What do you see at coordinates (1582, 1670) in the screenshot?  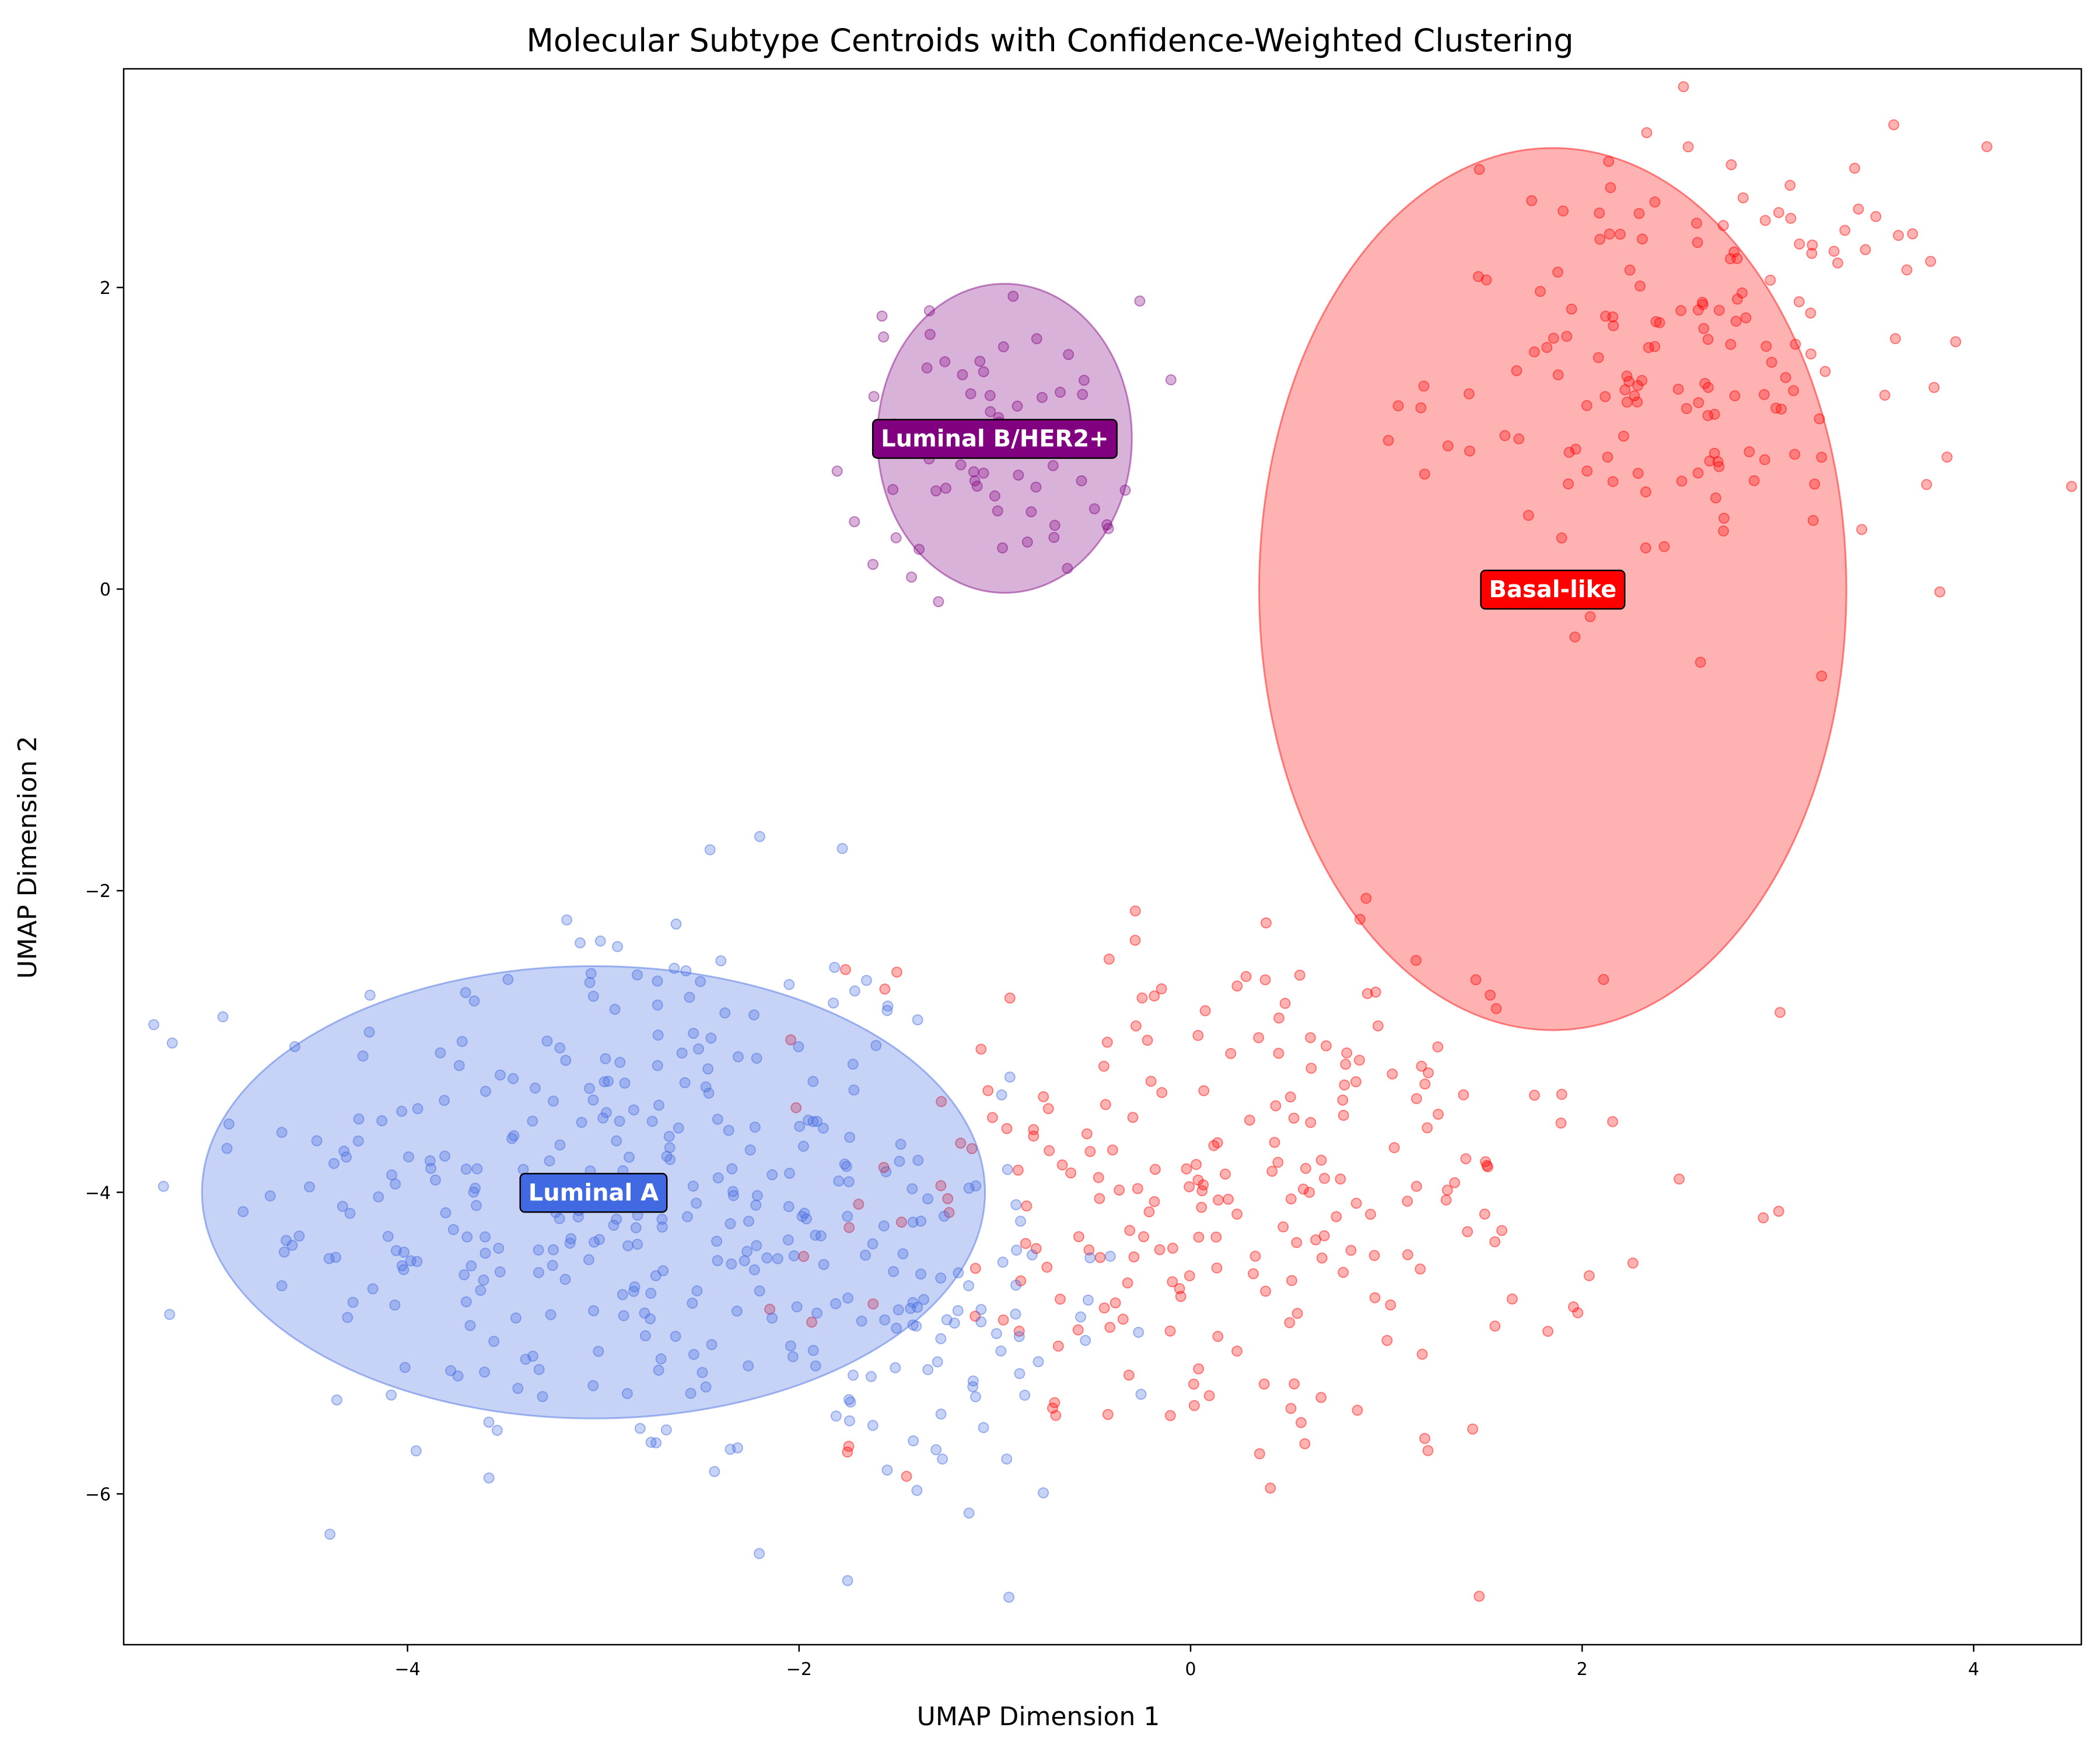 I see `x-tick-label: 2` at bounding box center [1582, 1670].